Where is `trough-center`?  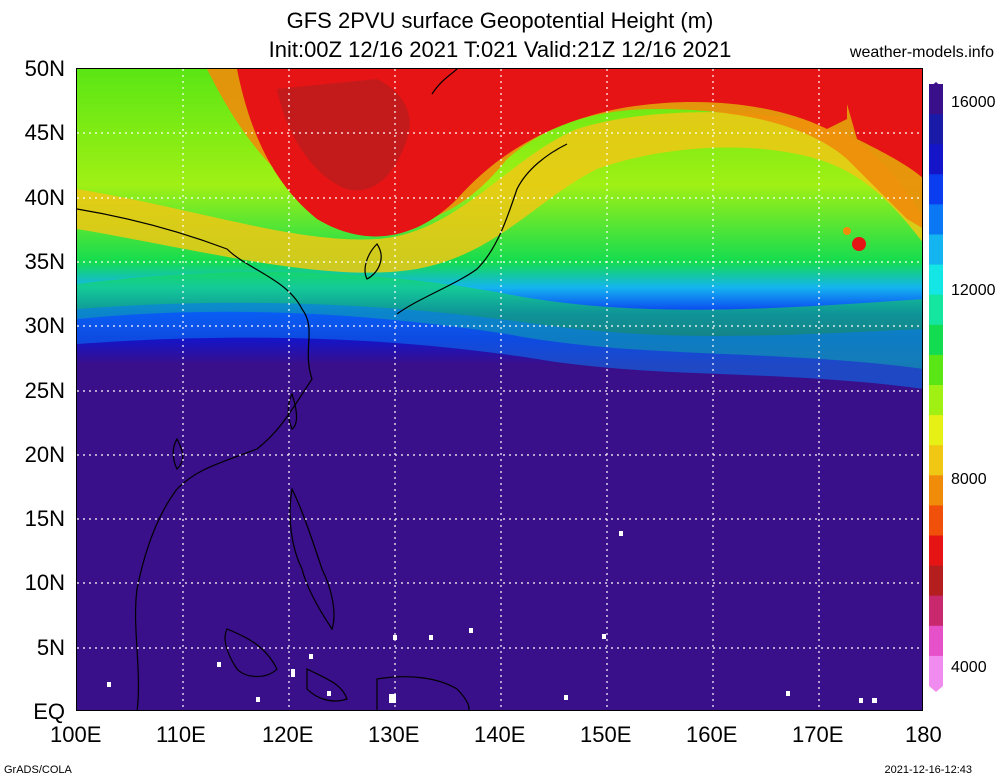 trough-center is located at coordinates (343, 135).